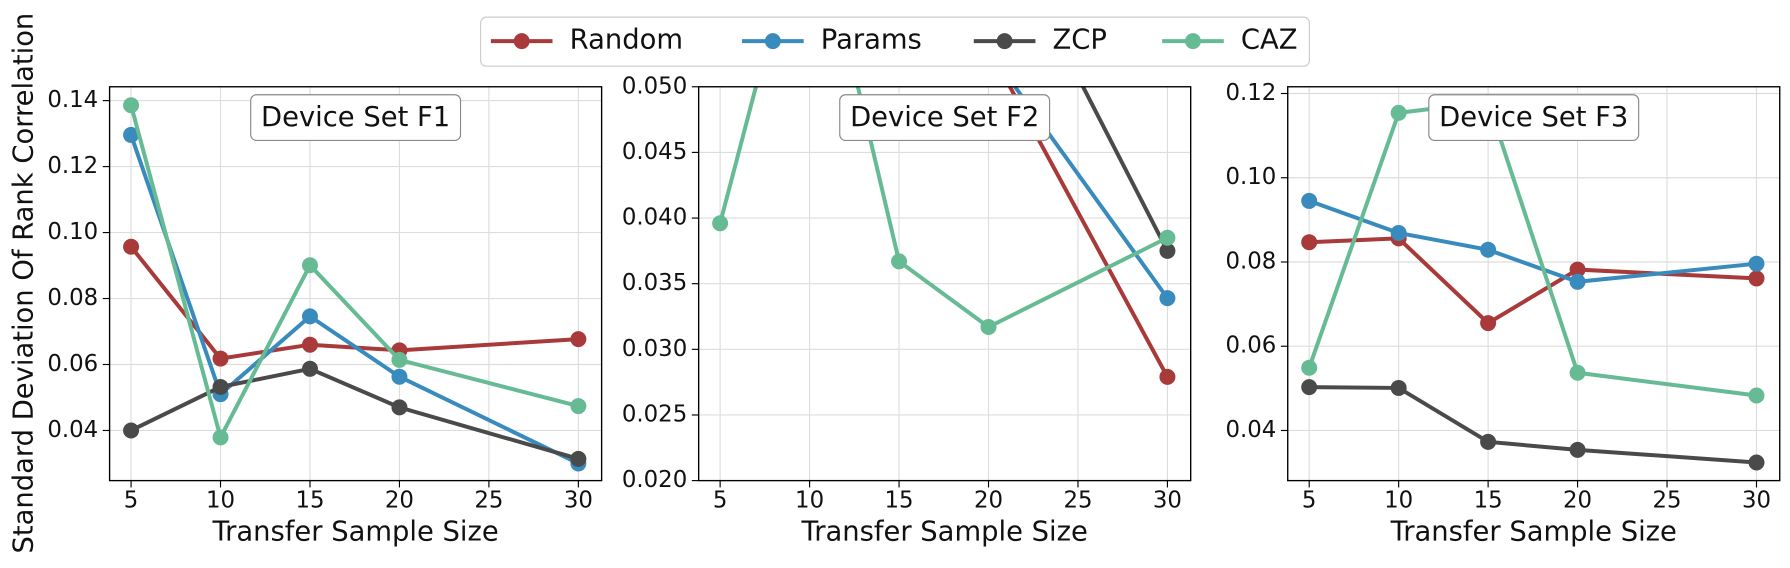  Describe the element at coordinates (626, 40) in the screenshot. I see `legend-label: Random` at that location.